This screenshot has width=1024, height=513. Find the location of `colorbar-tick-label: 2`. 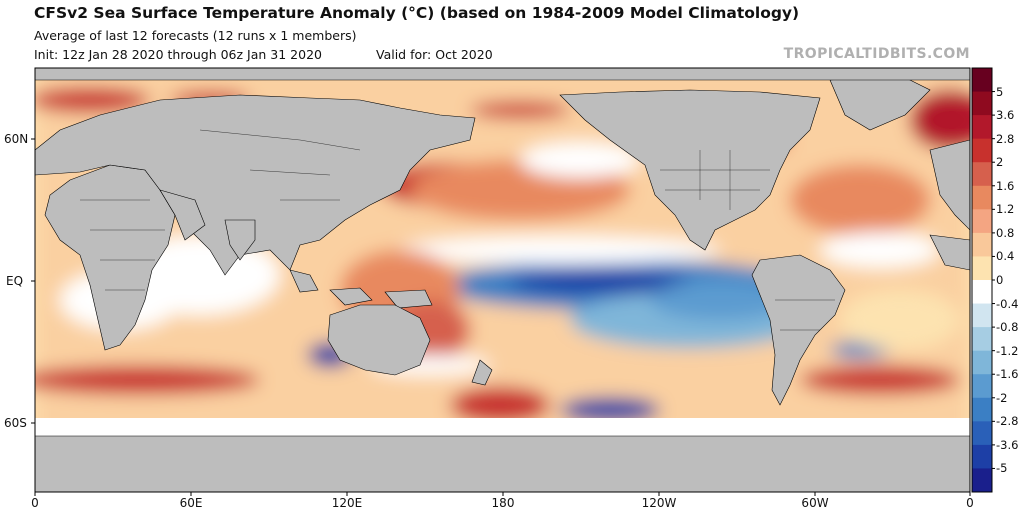

colorbar-tick-label: 2 is located at coordinates (1000, 162).